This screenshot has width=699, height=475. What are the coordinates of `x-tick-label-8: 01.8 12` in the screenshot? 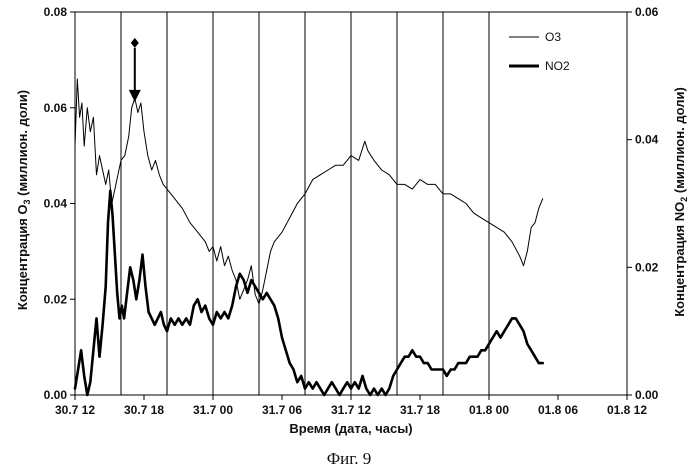 It's located at (627, 410).